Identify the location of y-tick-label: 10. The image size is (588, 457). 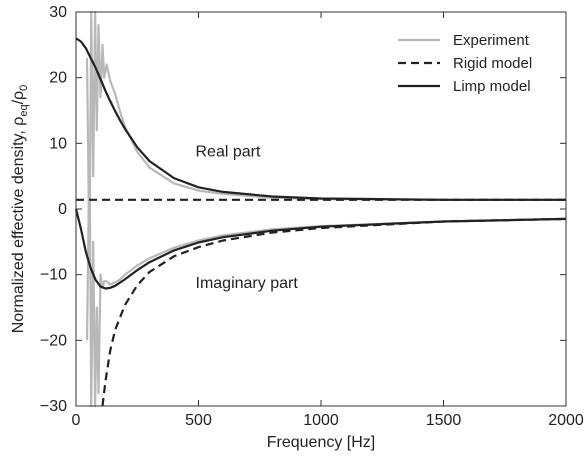
(58, 143).